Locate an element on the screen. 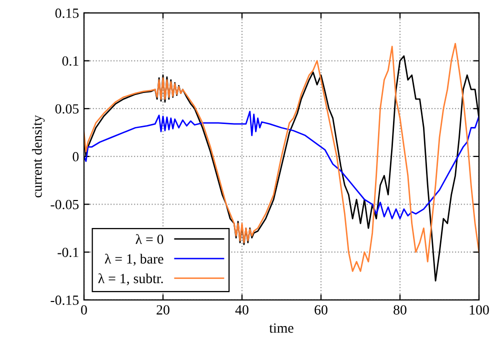  legend-label: λ = 1, bare is located at coordinates (134, 260).